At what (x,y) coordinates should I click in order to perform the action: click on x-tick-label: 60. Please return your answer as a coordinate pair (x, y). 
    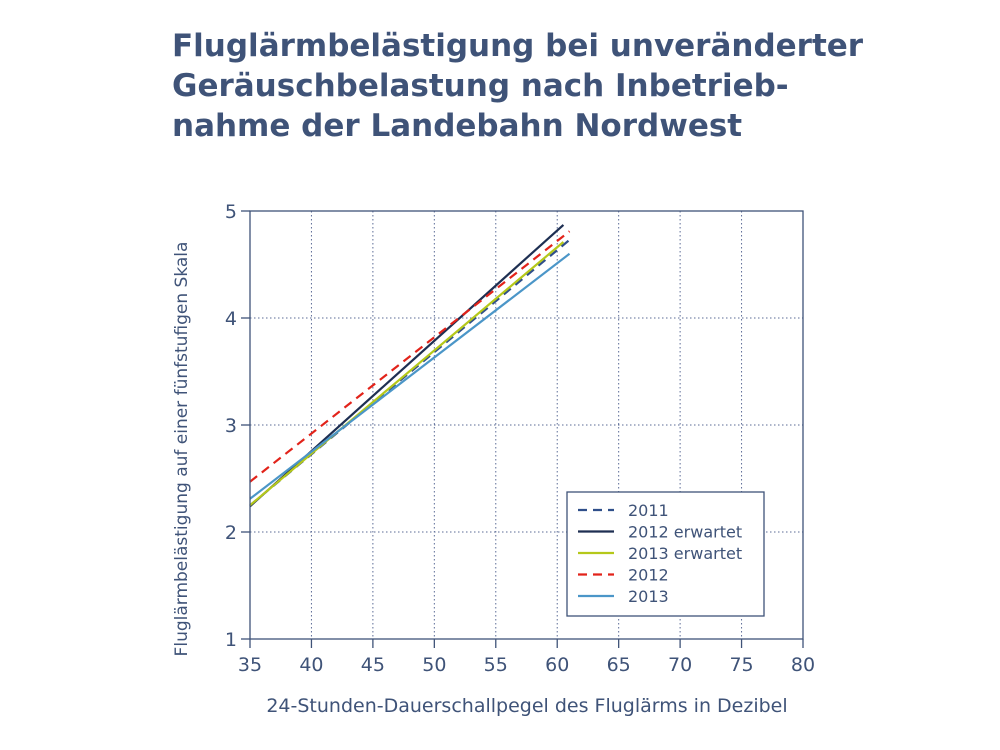
    Looking at the image, I should click on (557, 665).